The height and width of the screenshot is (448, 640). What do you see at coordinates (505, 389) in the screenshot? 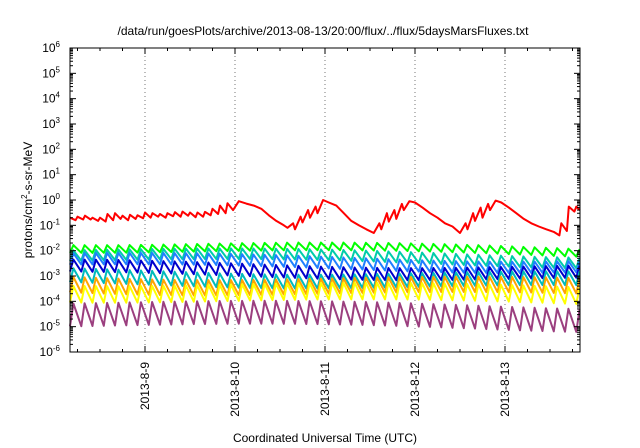
I see `x-tick-label: 2013-8-13` at bounding box center [505, 389].